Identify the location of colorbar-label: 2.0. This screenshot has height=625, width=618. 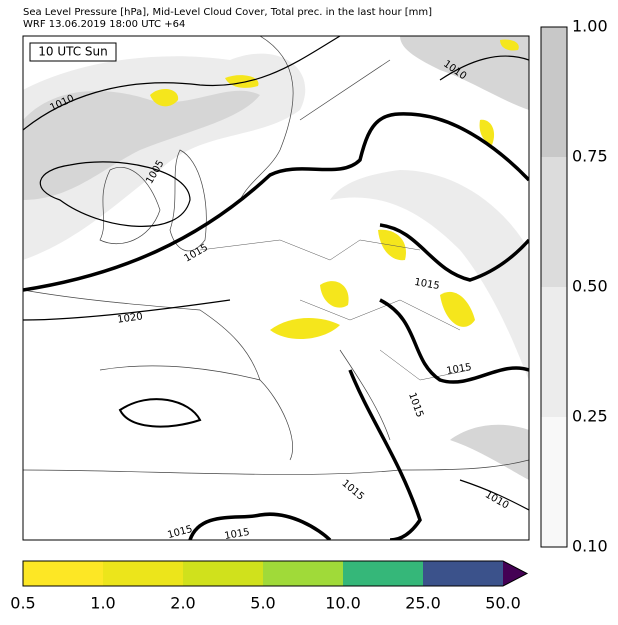
(182, 603).